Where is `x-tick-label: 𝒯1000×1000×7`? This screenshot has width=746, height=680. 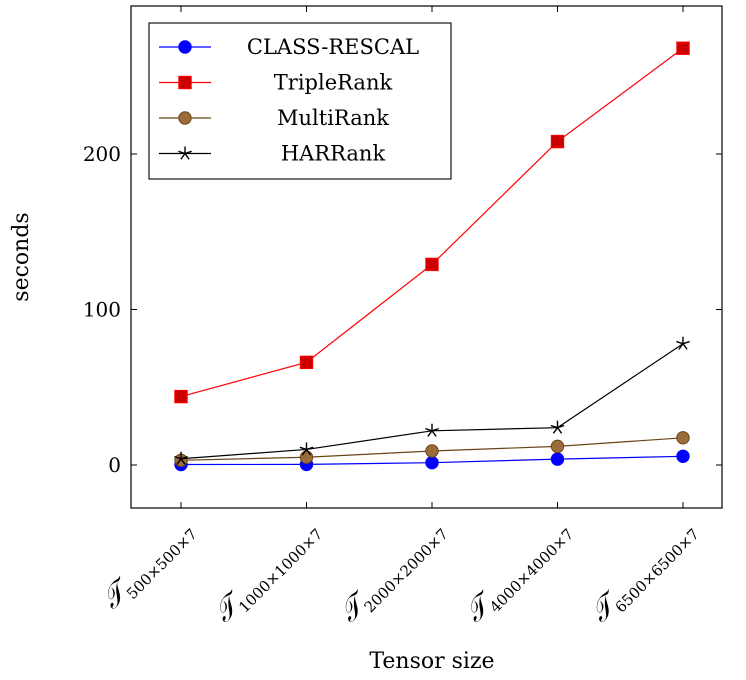 x-tick-label: 𝒯1000×1000×7 is located at coordinates (266, 572).